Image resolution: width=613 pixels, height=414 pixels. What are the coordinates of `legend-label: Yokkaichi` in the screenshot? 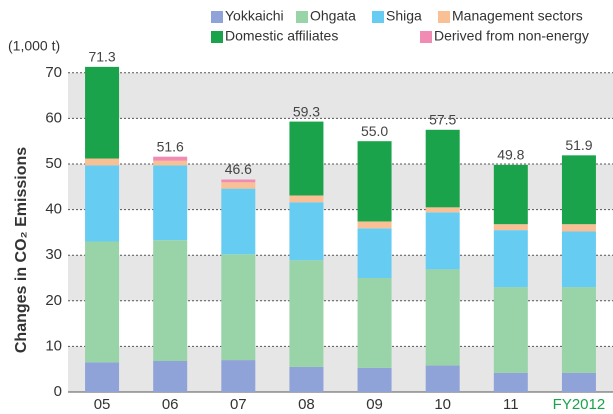 It's located at (254, 16).